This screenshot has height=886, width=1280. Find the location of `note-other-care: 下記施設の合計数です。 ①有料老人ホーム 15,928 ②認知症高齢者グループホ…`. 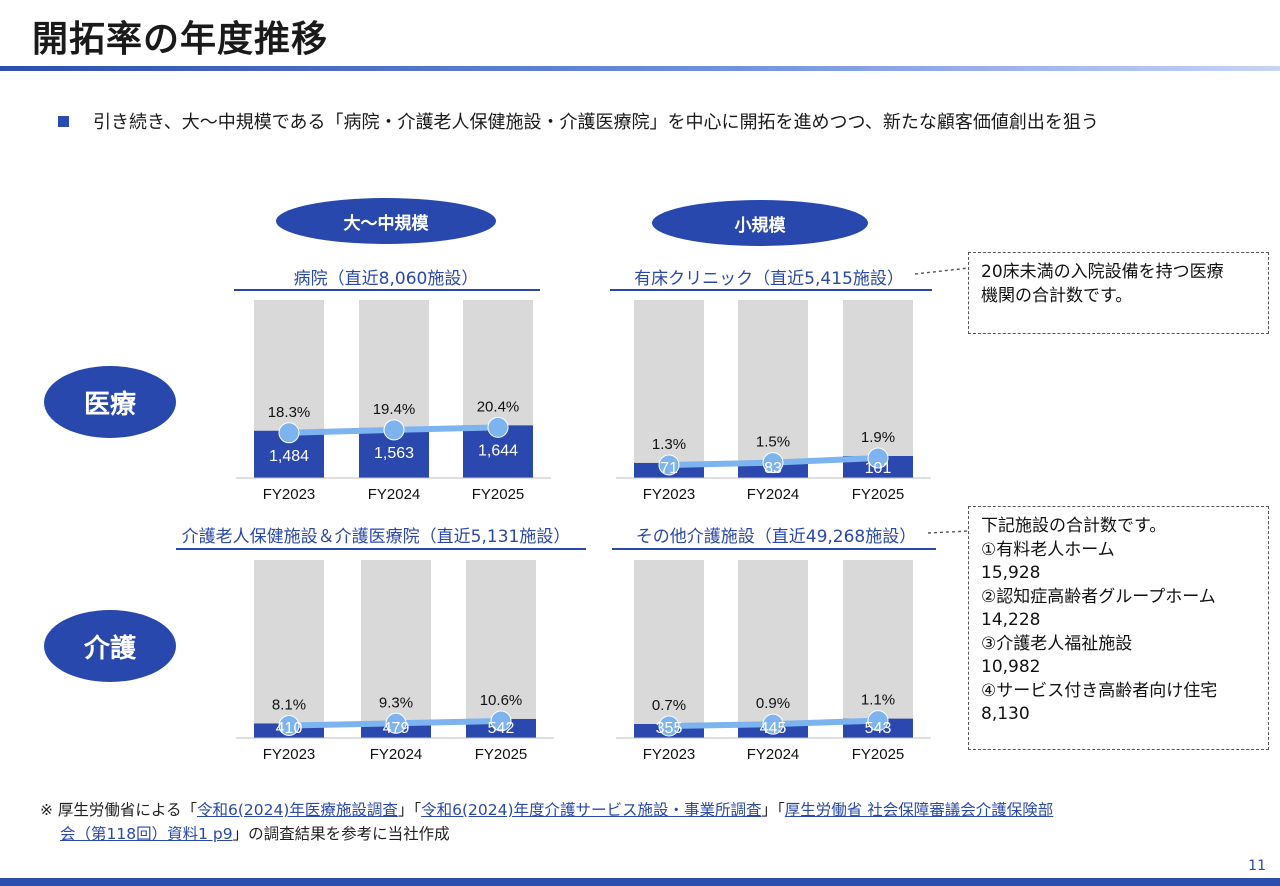

note-other-care: 下記施設の合計数です。 ①有料老人ホーム 15,928 ②認知症高齢者グループホ… is located at coordinates (1118, 628).